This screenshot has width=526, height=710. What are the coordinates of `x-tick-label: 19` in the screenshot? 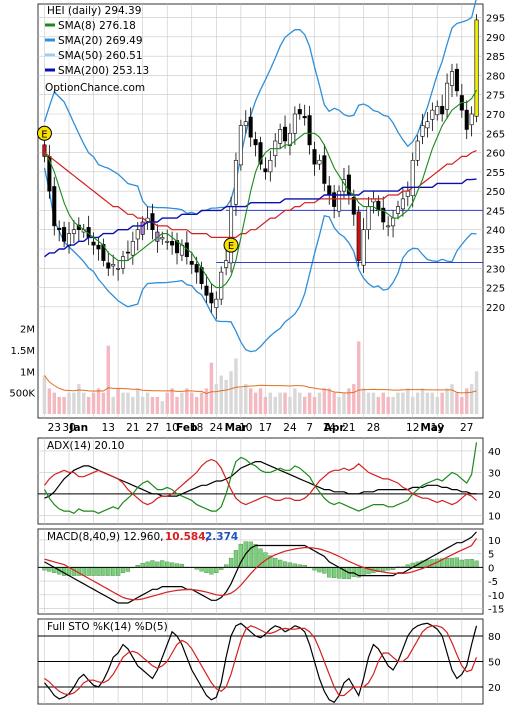 It's located at (437, 428).